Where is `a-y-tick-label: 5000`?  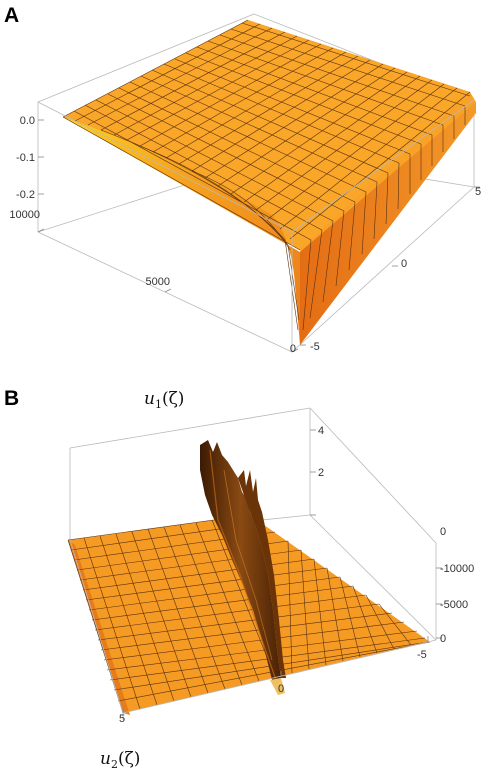 a-y-tick-label: 5000 is located at coordinates (158, 282).